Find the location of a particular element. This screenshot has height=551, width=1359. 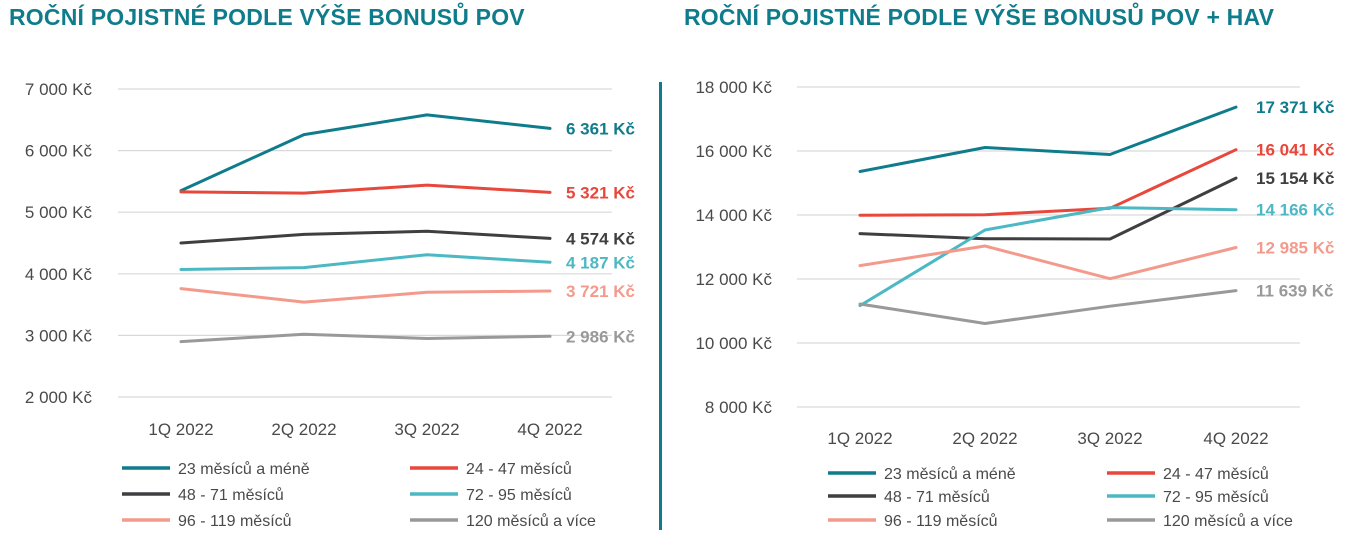

data-label: 12 985 Kč is located at coordinates (1295, 247).